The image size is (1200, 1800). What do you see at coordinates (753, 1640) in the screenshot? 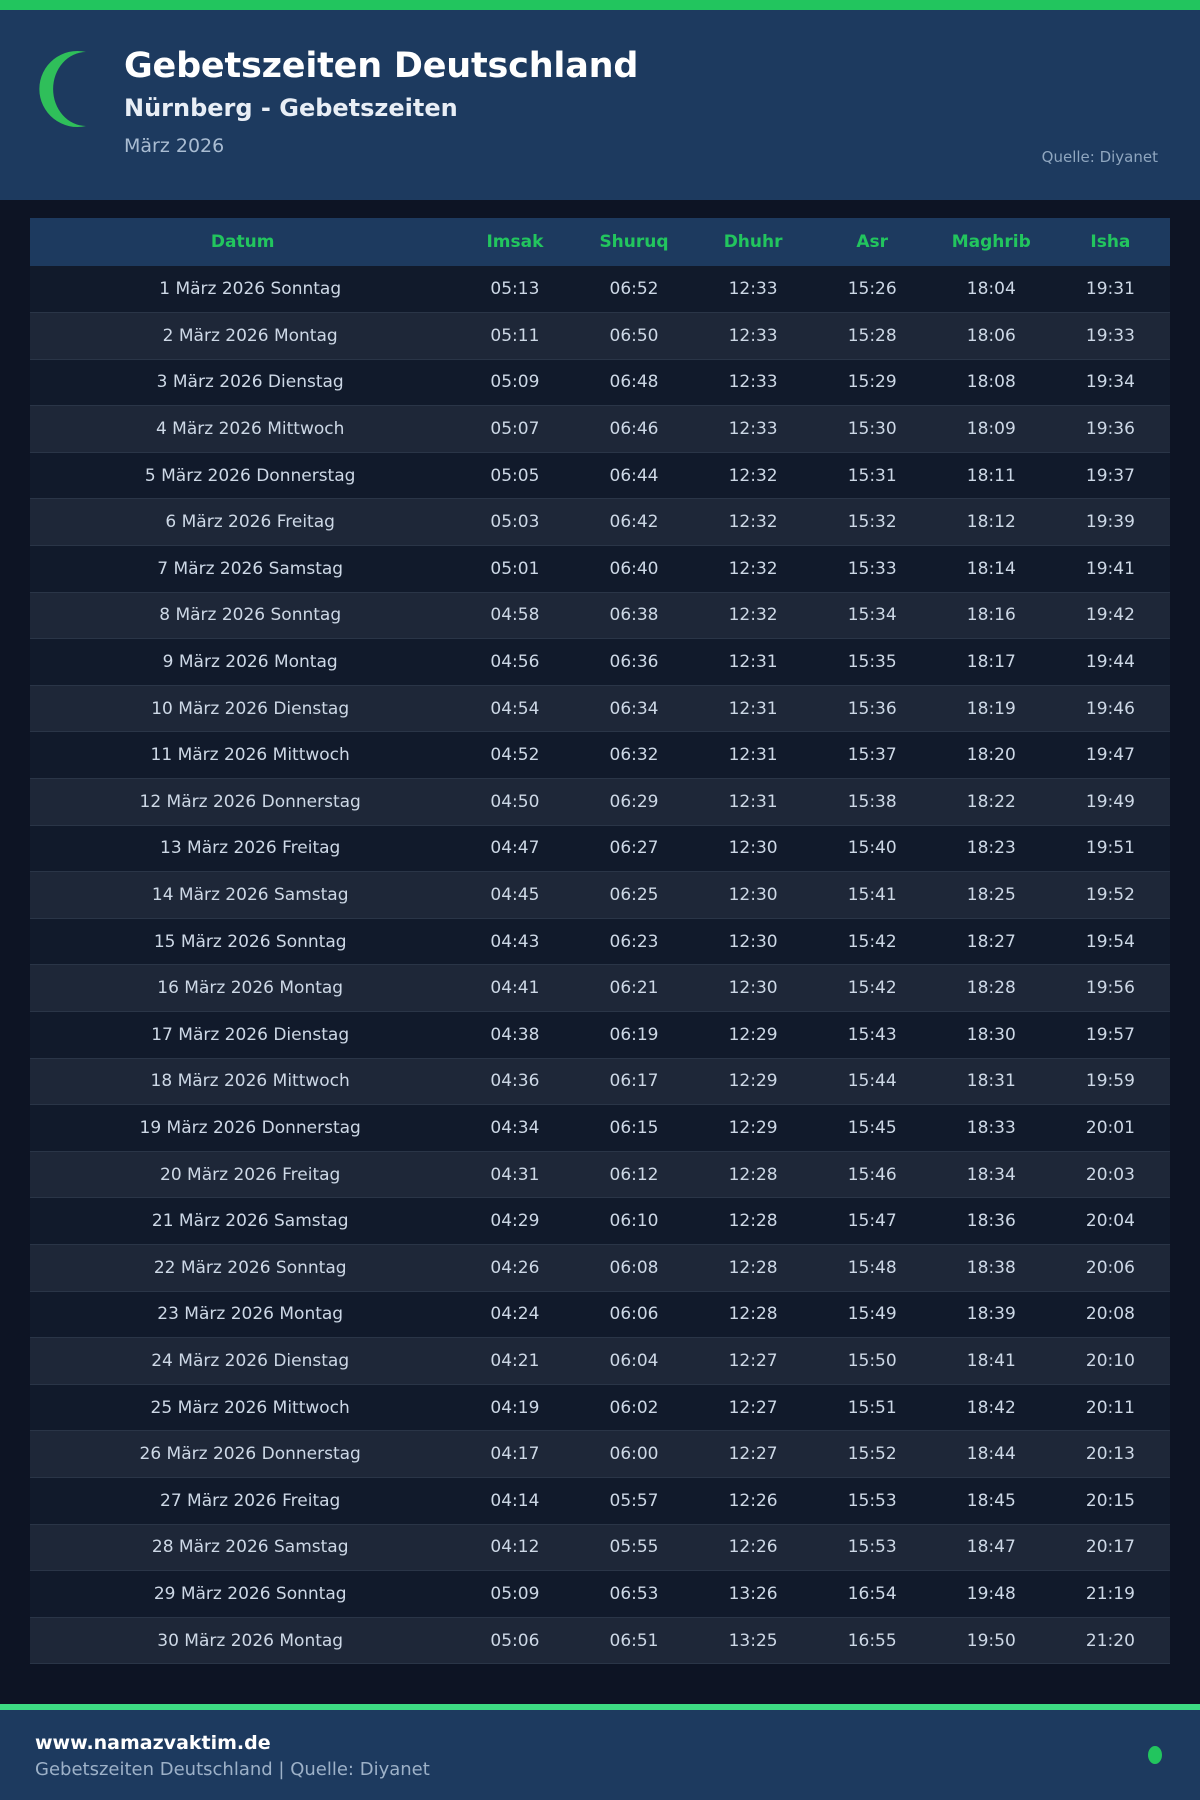
I see `cell-dhuhr: 13:25` at bounding box center [753, 1640].